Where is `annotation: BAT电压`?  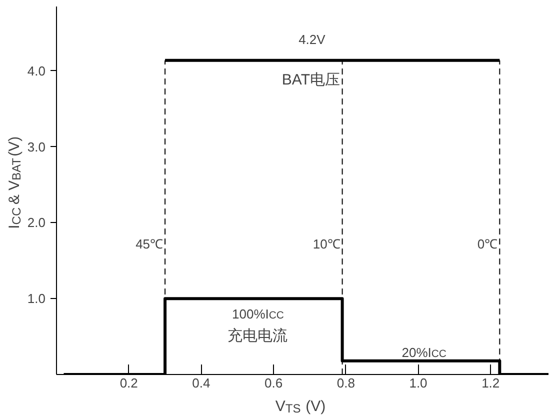 annotation: BAT电压 is located at coordinates (311, 80).